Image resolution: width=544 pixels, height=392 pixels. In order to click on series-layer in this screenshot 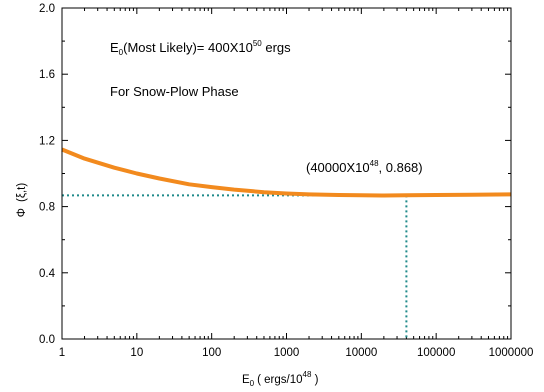, I will do `click(286, 172)`.